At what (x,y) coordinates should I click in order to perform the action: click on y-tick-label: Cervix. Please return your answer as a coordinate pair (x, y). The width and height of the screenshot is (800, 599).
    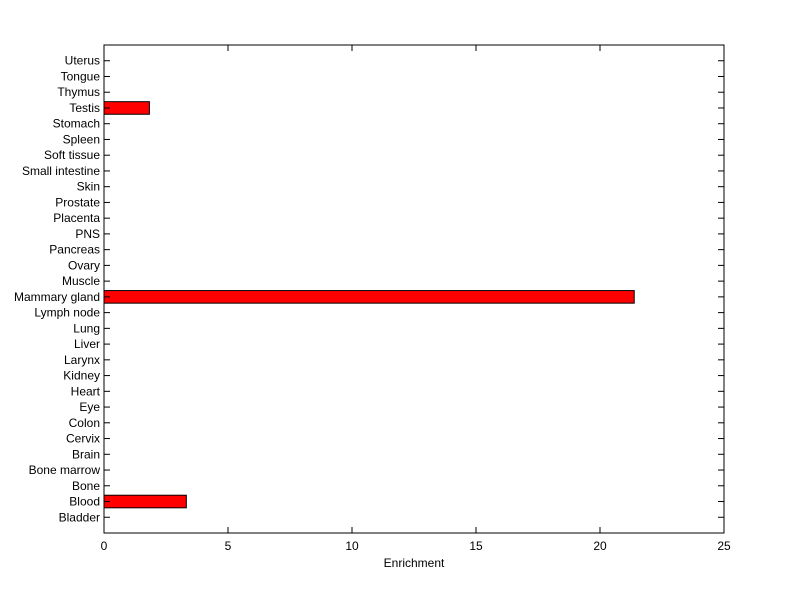
    Looking at the image, I should click on (83, 439).